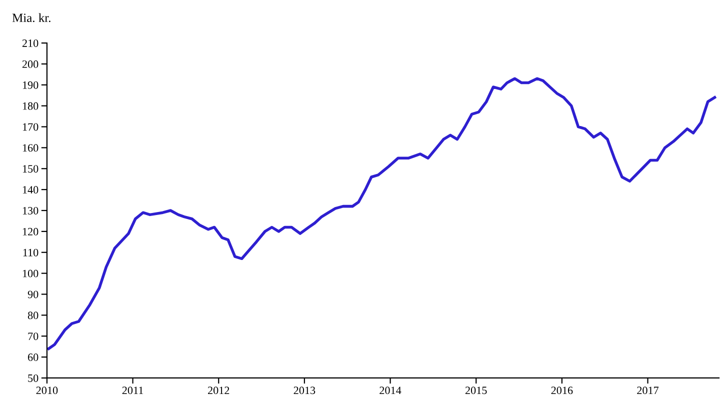 This screenshot has height=407, width=727. What do you see at coordinates (31, 17) in the screenshot?
I see `y-axis-title: Mia. kr.` at bounding box center [31, 17].